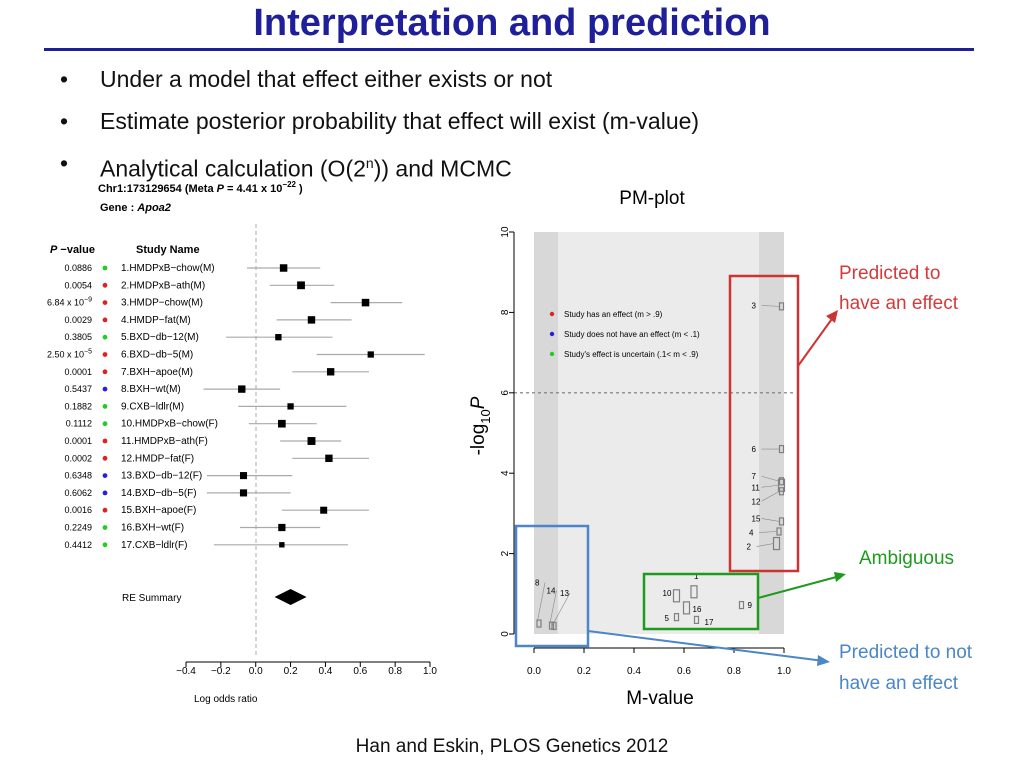 This screenshot has width=1024, height=768. I want to click on study-pvalue-base: 0.0029, so click(78, 320).